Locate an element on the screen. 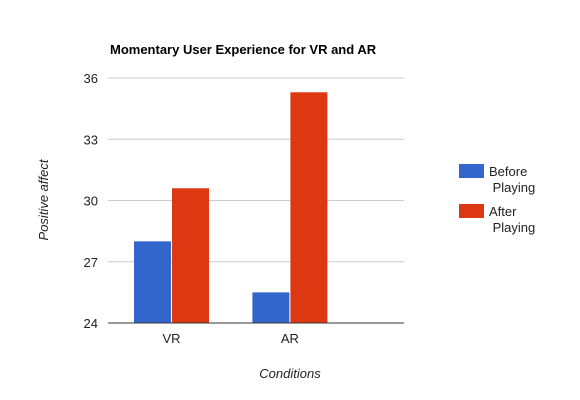 Image resolution: width=580 pixels, height=400 pixels. y-tick-labels: 24 27 30 33 36 is located at coordinates (91, 201).